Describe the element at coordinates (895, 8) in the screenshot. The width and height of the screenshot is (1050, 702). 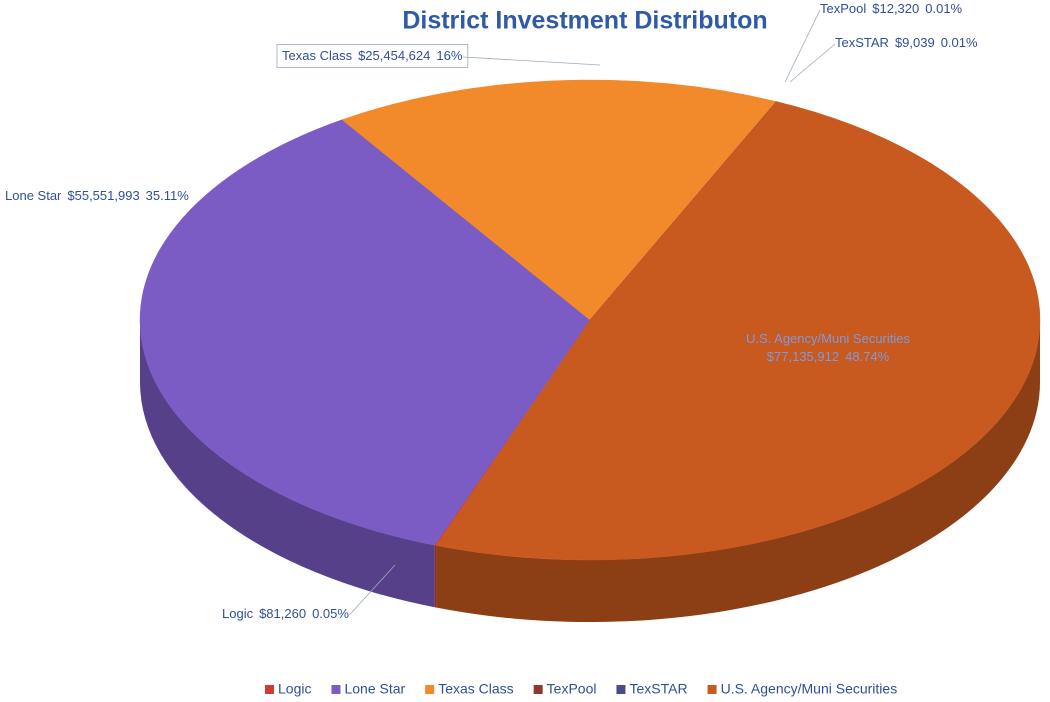
I see `label-value: $12,320` at that location.